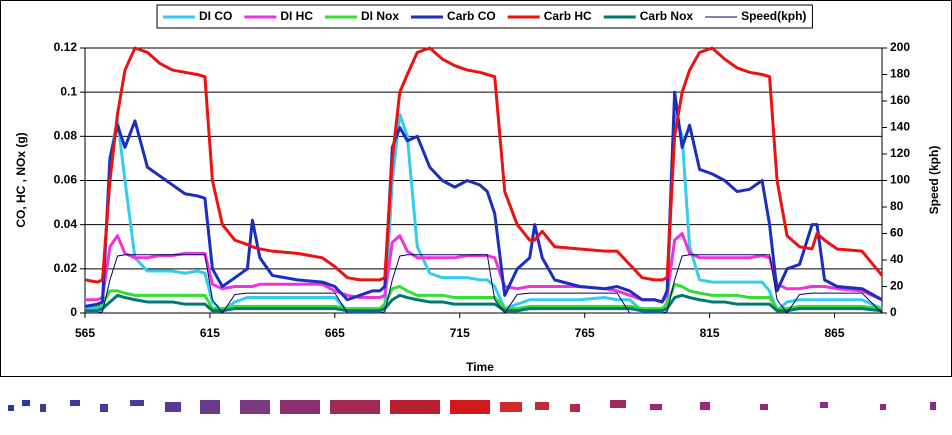 The height and width of the screenshot is (435, 952). What do you see at coordinates (215, 16) in the screenshot?
I see `legend-label: DI CO` at bounding box center [215, 16].